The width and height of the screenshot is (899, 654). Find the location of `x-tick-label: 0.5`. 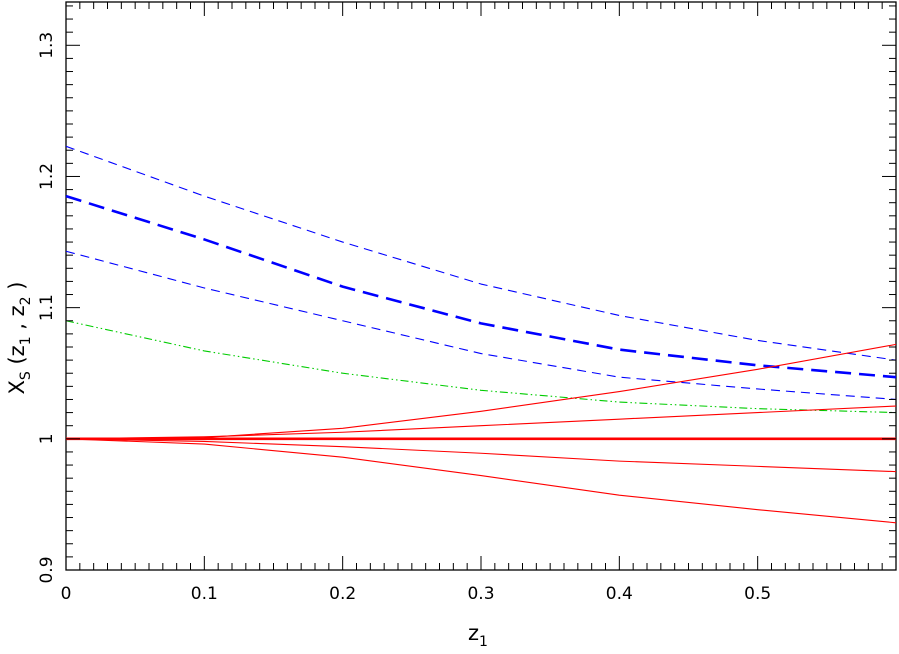

x-tick-label: 0.5 is located at coordinates (757, 594).